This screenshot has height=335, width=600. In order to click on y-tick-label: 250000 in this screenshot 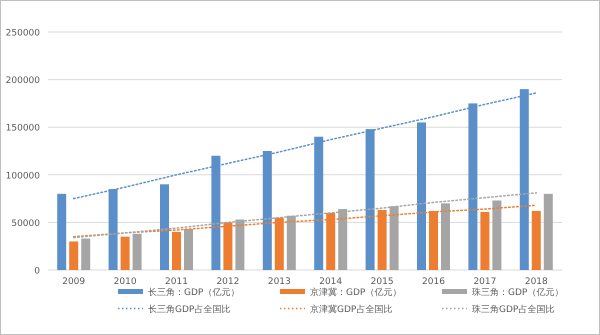, I will do `click(23, 33)`.